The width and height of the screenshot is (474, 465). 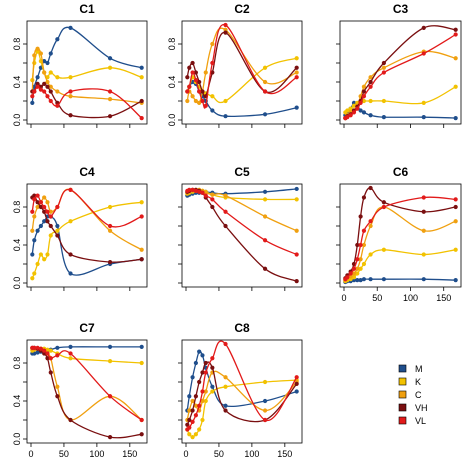 What do you see at coordinates (87, 172) in the screenshot?
I see `panel-title: C4` at bounding box center [87, 172].